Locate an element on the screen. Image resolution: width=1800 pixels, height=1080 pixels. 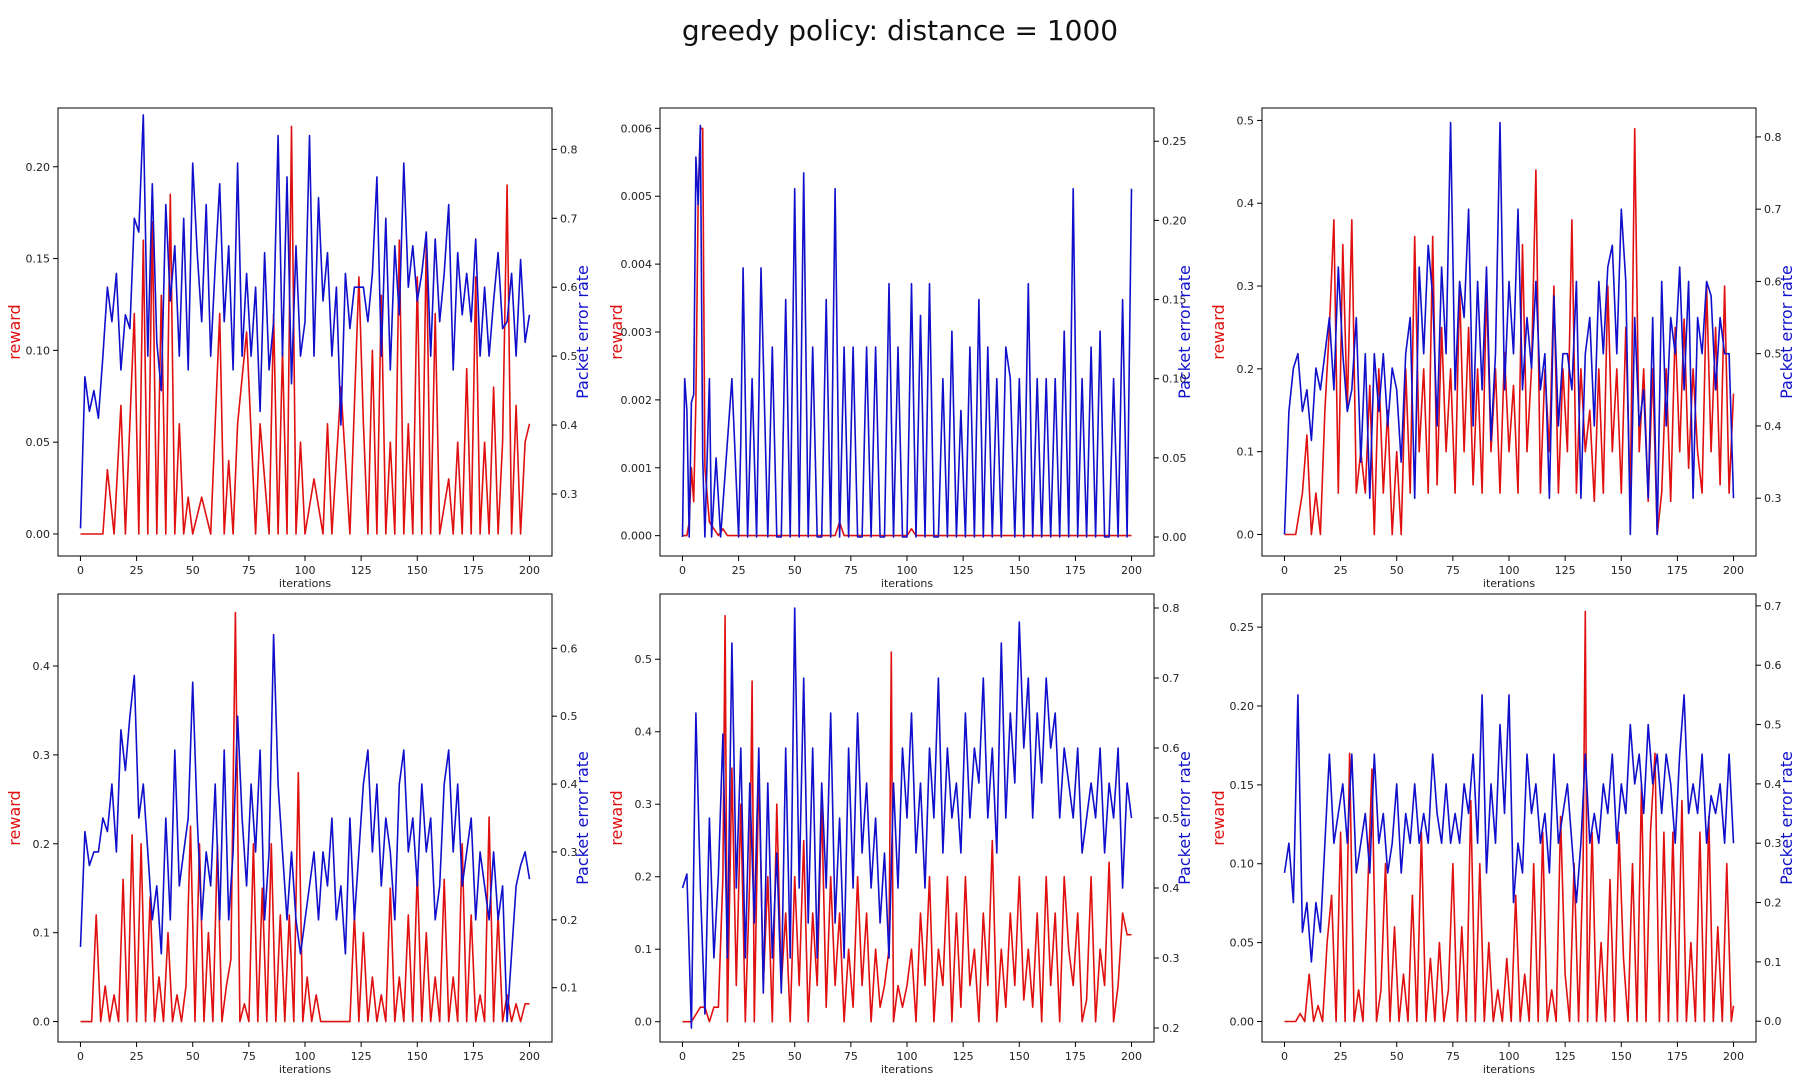
y-left-tick-label: 0.000 is located at coordinates (637, 536).